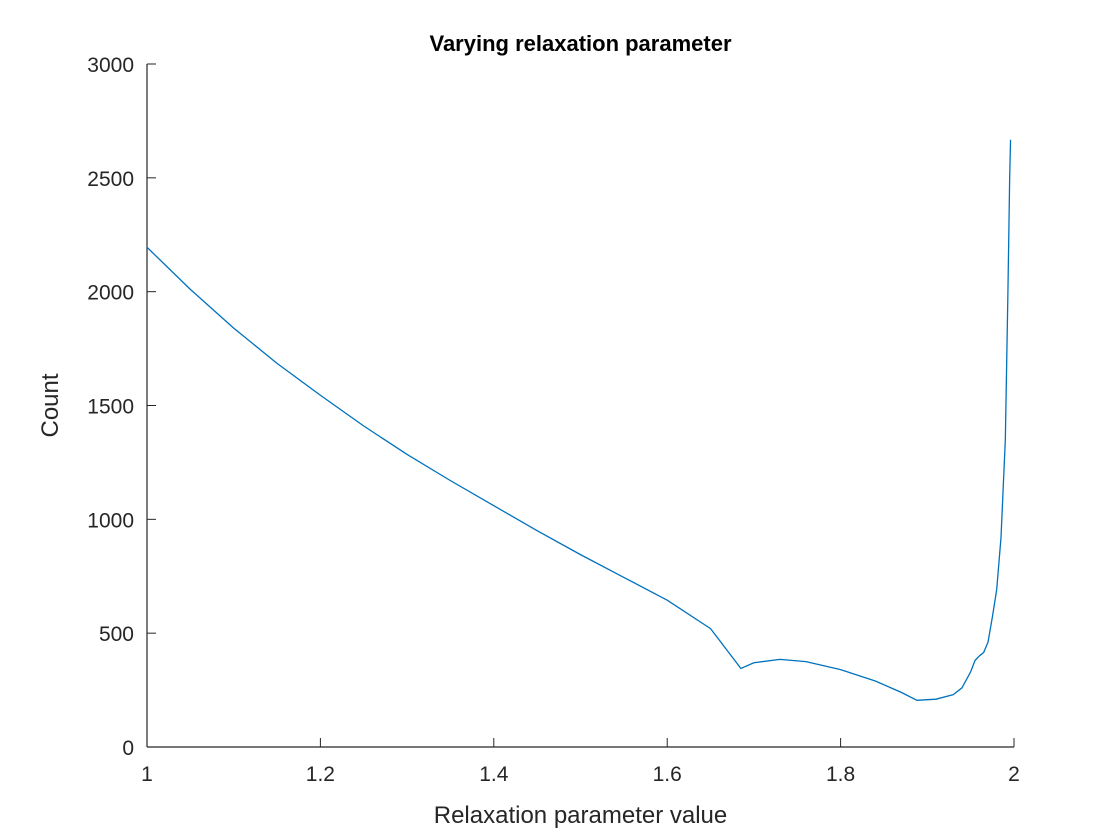  Describe the element at coordinates (840, 774) in the screenshot. I see `x-tick-label: 1.8` at that location.